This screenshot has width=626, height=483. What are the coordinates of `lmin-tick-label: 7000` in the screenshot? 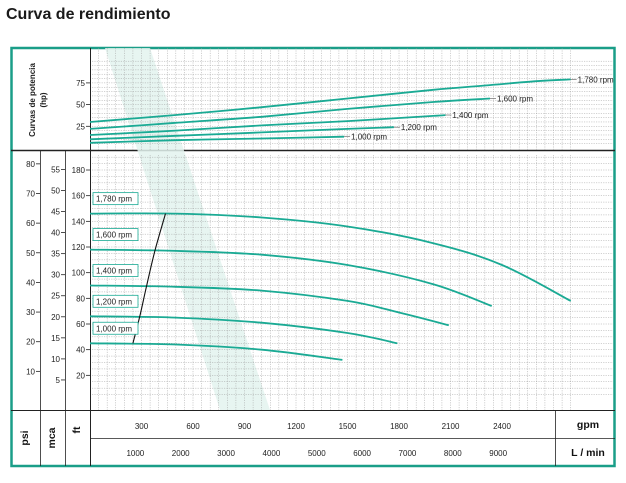 It's located at (408, 453).